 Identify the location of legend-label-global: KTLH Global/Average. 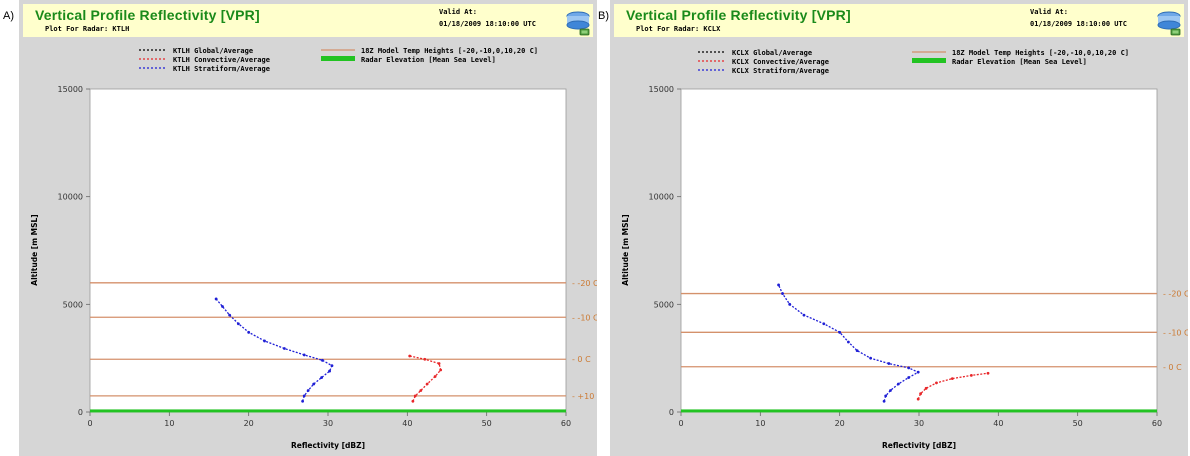
(213, 51).